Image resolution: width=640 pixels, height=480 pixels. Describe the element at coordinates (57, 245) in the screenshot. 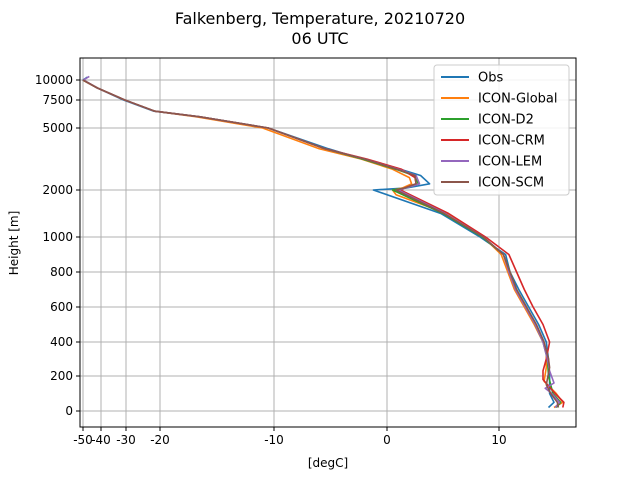

I see `y-axis-ticks: 0 200 400 600 800 1000 2000 5000 7500 10000` at that location.